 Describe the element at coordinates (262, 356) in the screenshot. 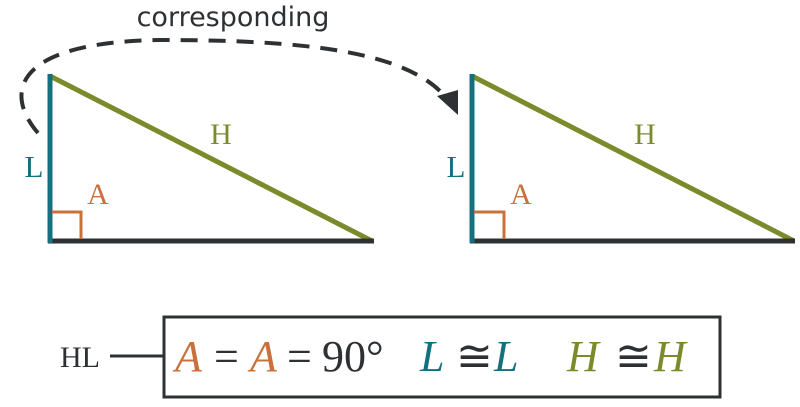

I see `formula-angle-a2: A` at that location.